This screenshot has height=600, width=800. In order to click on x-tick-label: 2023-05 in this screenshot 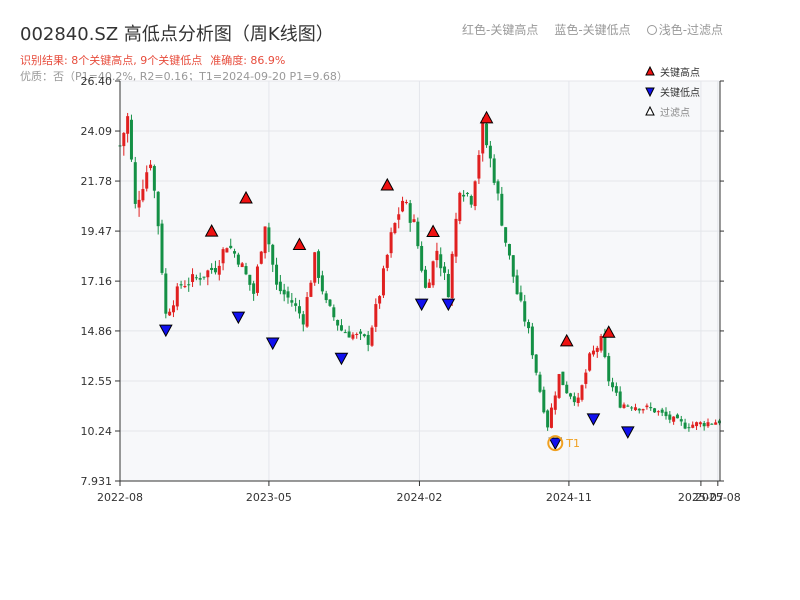, I will do `click(269, 497)`.